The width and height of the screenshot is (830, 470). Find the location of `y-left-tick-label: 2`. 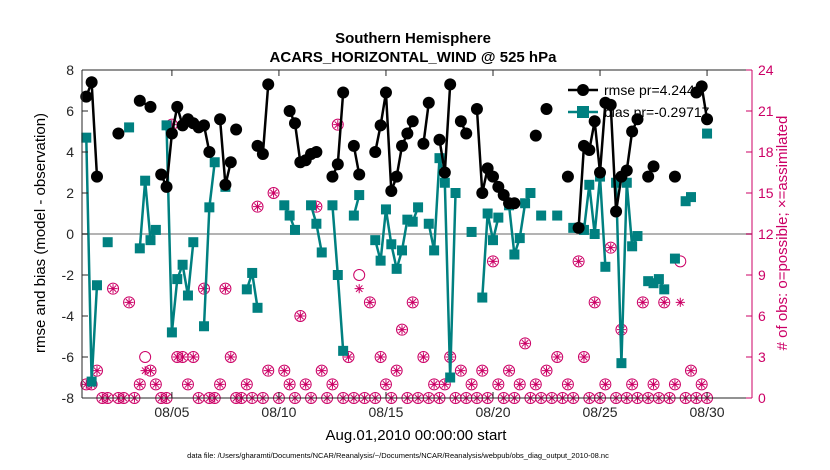

y-left-tick-label: 2 is located at coordinates (70, 193).